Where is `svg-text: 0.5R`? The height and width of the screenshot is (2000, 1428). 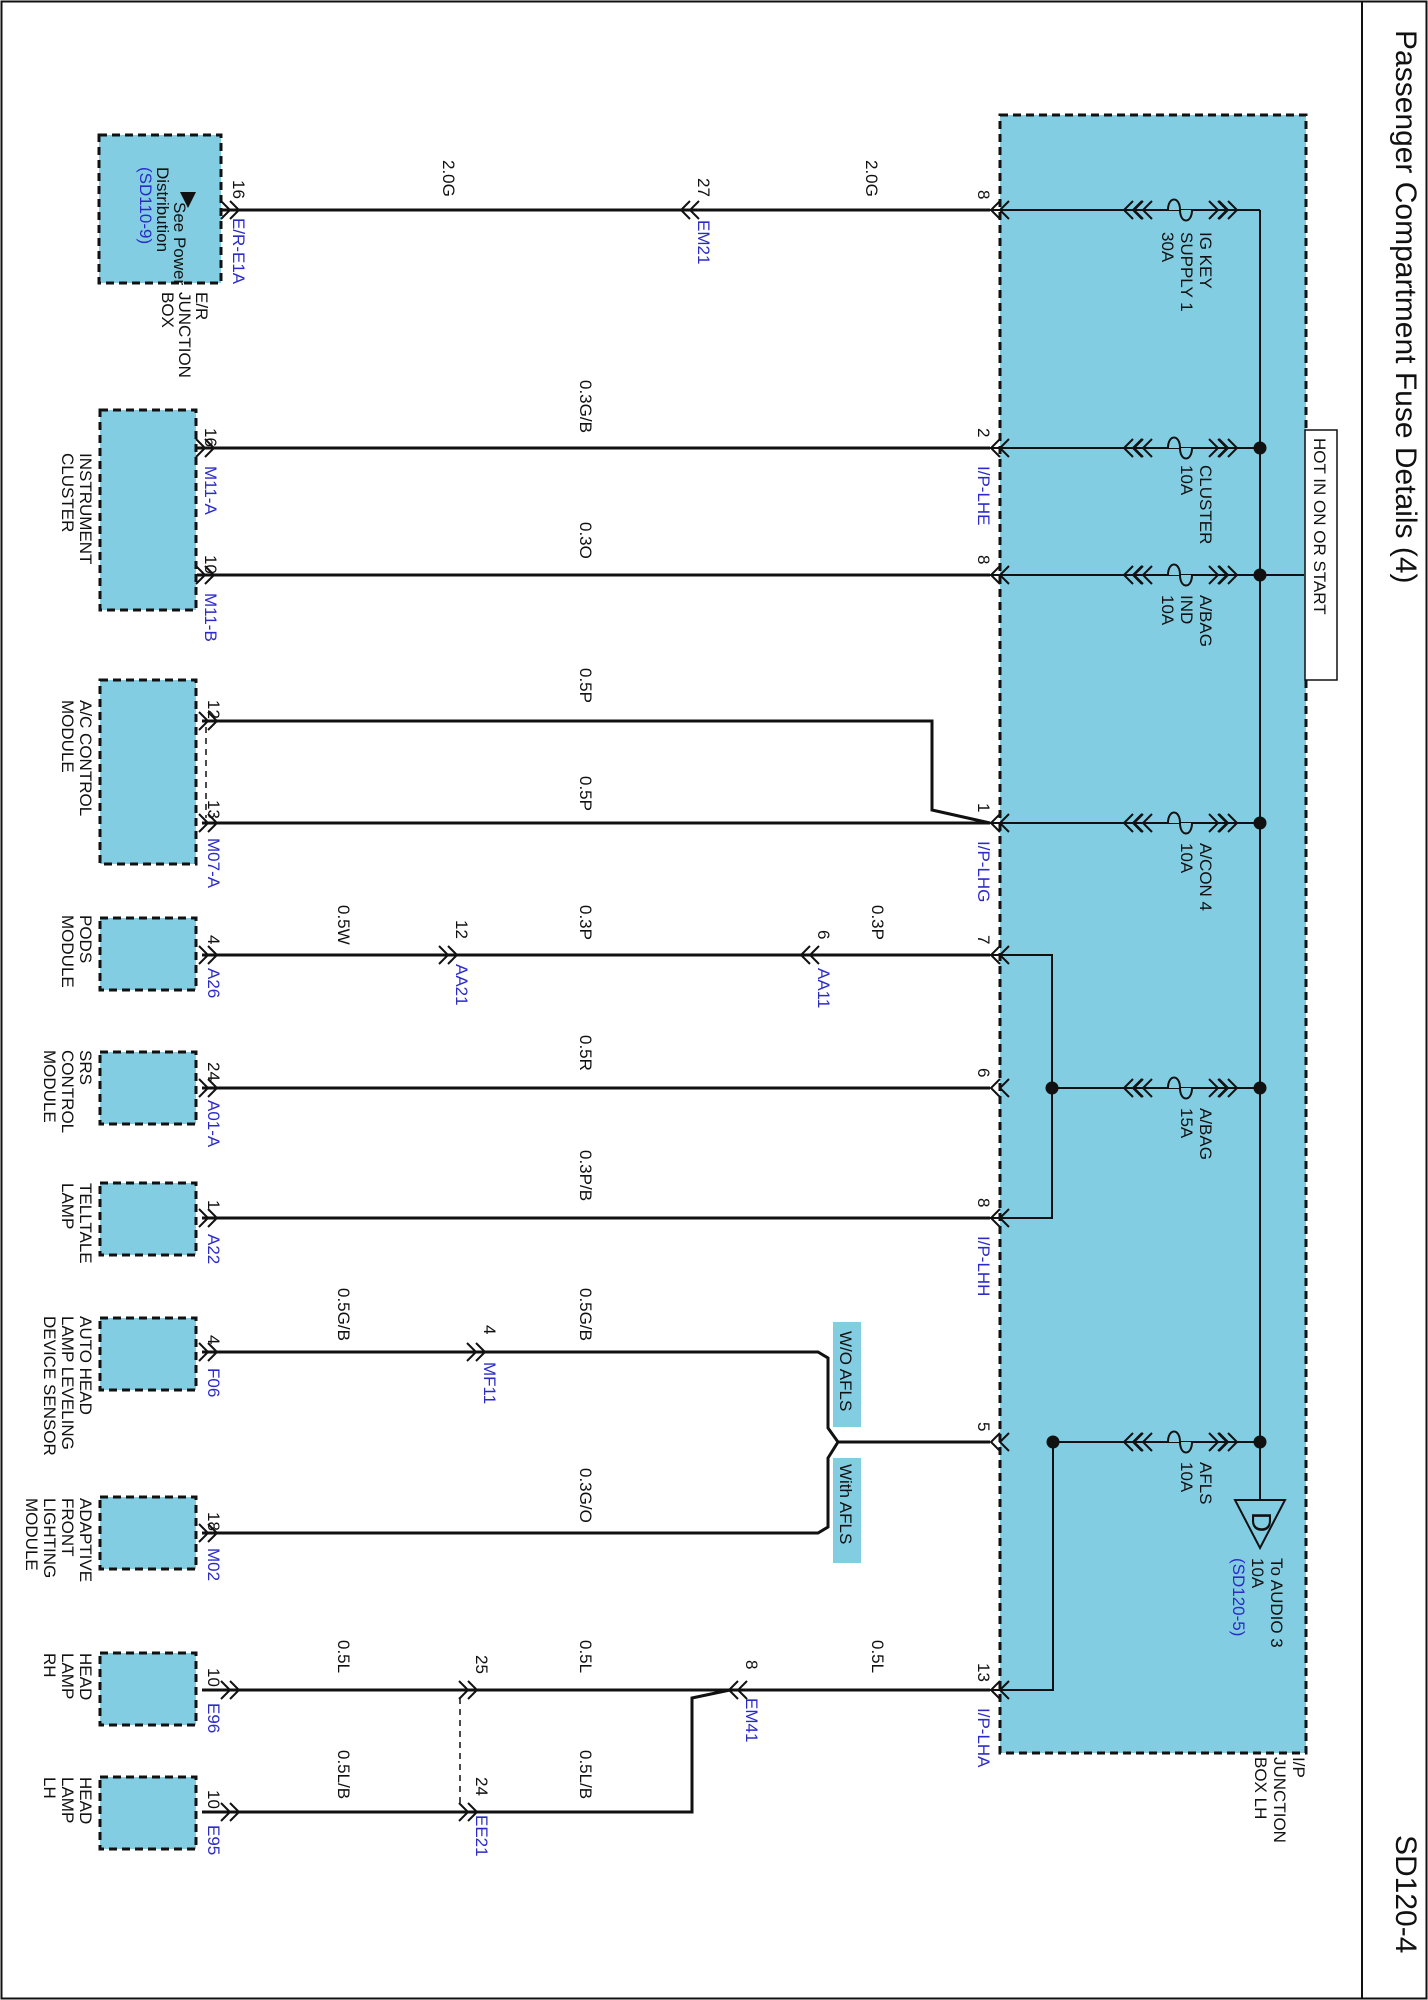
svg-text: 0.5R is located at coordinates (585, 1053).